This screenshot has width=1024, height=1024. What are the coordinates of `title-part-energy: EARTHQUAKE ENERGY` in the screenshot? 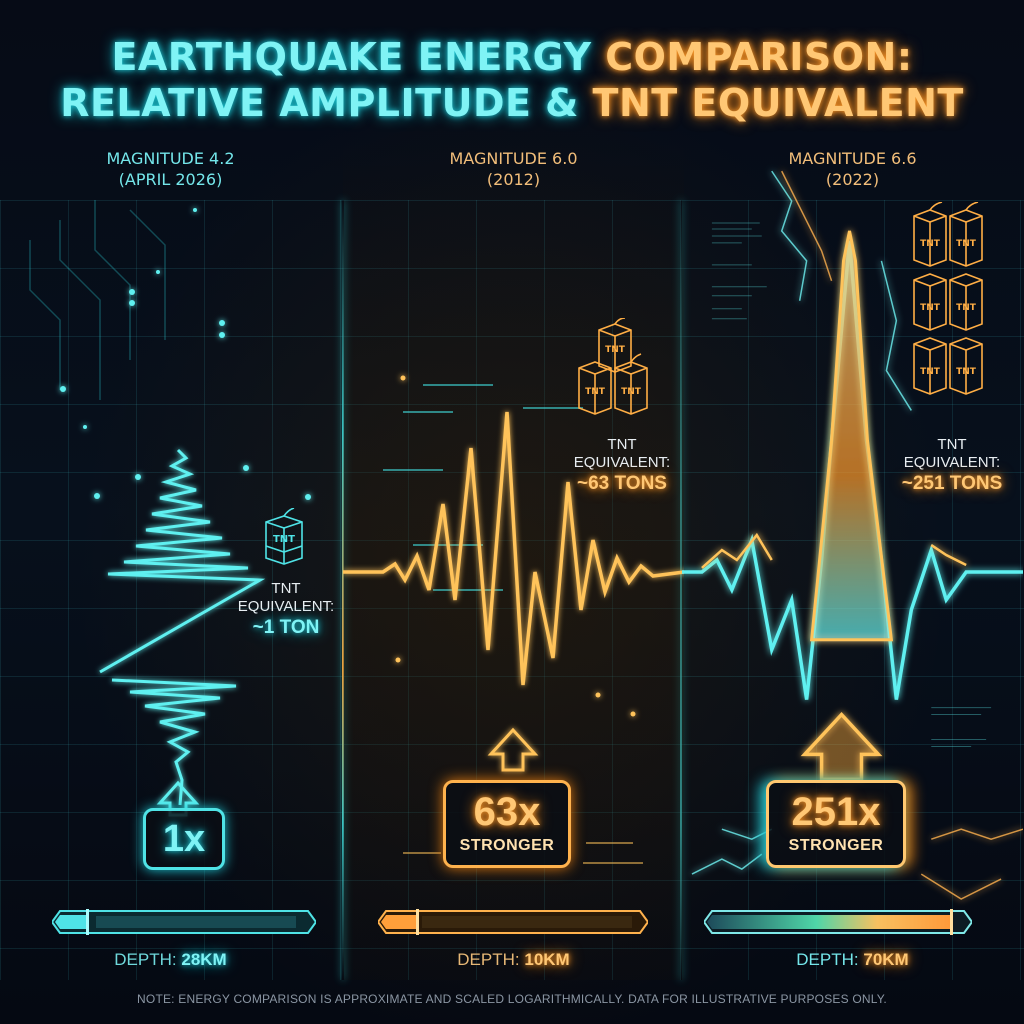 It's located at (351, 57).